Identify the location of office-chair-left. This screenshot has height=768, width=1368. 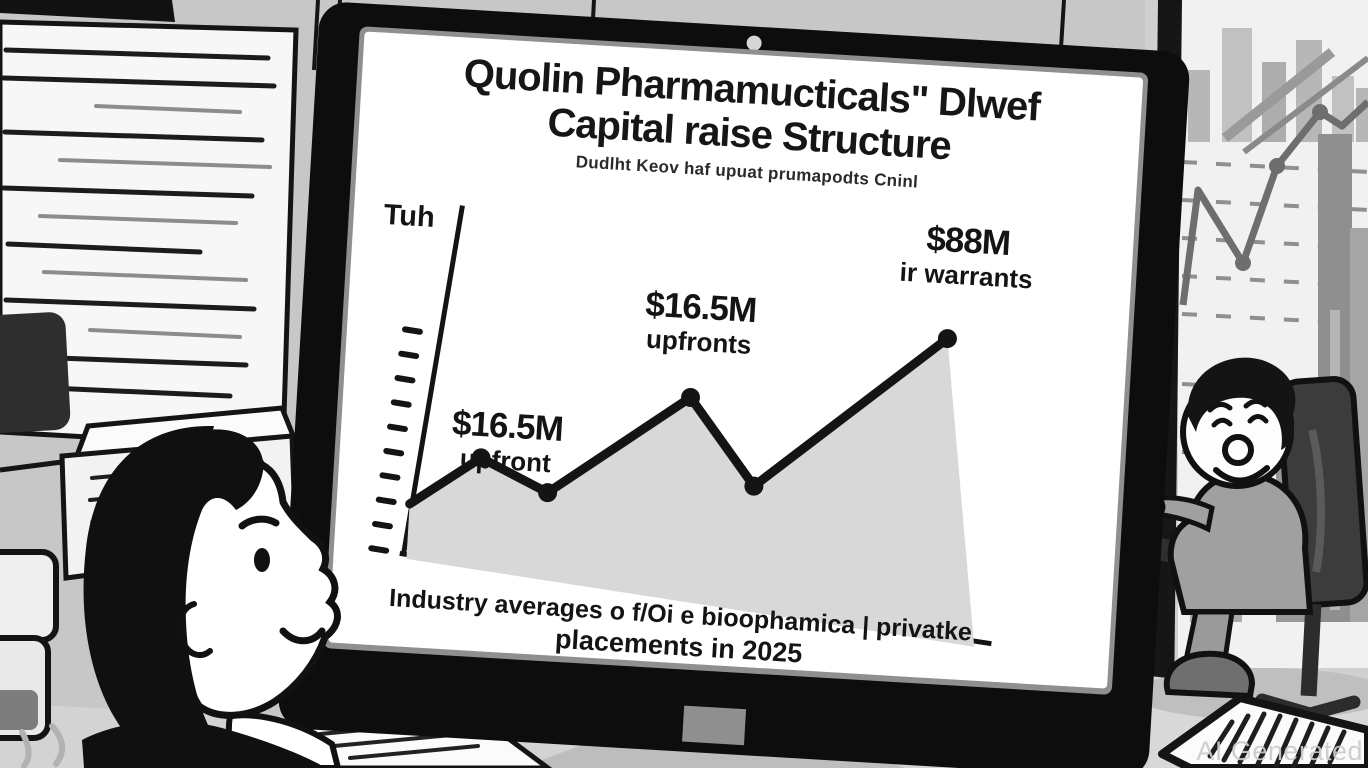
(35, 373).